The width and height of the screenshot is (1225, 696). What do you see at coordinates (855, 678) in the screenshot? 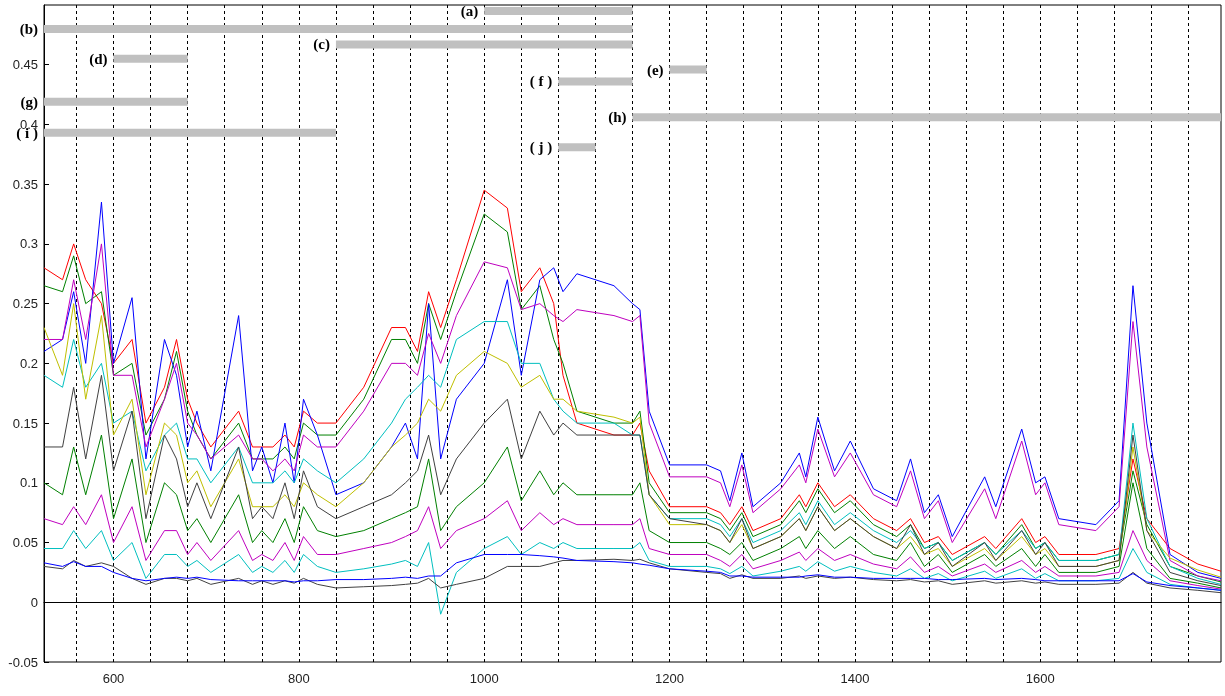
I see `x-tick-label: 1400` at bounding box center [855, 678].